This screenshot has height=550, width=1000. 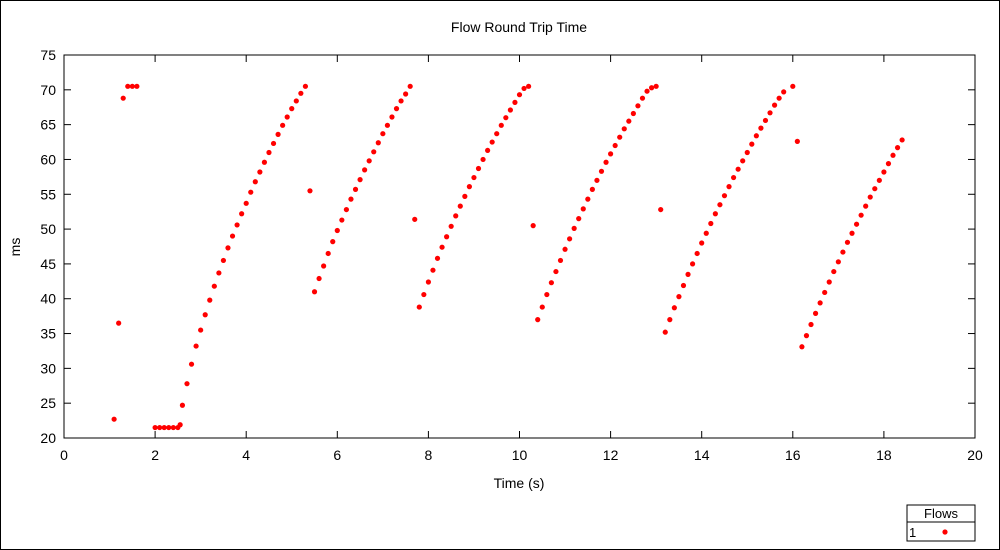 I want to click on legend-box, so click(x=941, y=523).